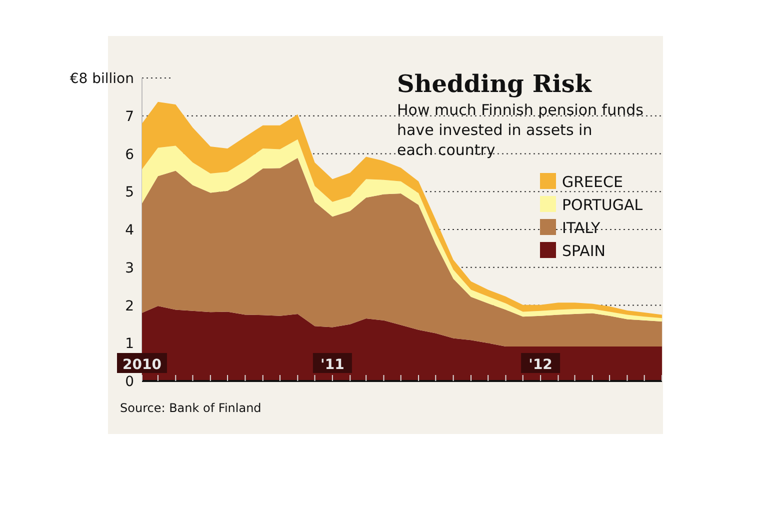 The image size is (770, 528). What do you see at coordinates (332, 365) in the screenshot?
I see `x-tick-label: '11` at bounding box center [332, 365].